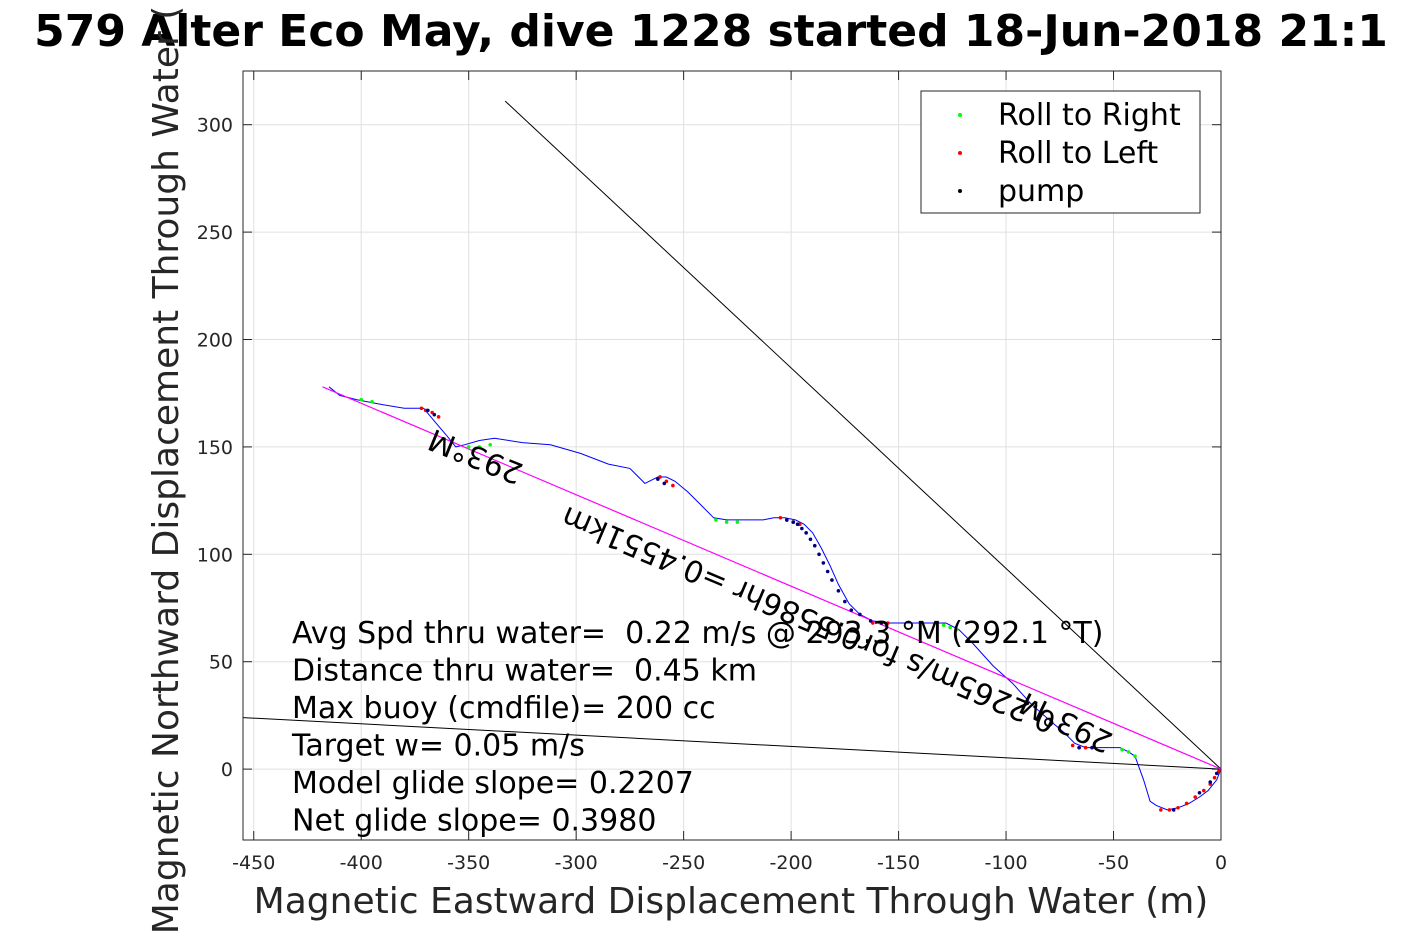 This screenshot has height=945, width=1417. Describe the element at coordinates (1113, 863) in the screenshot. I see `x-tick-label: -50` at that location.